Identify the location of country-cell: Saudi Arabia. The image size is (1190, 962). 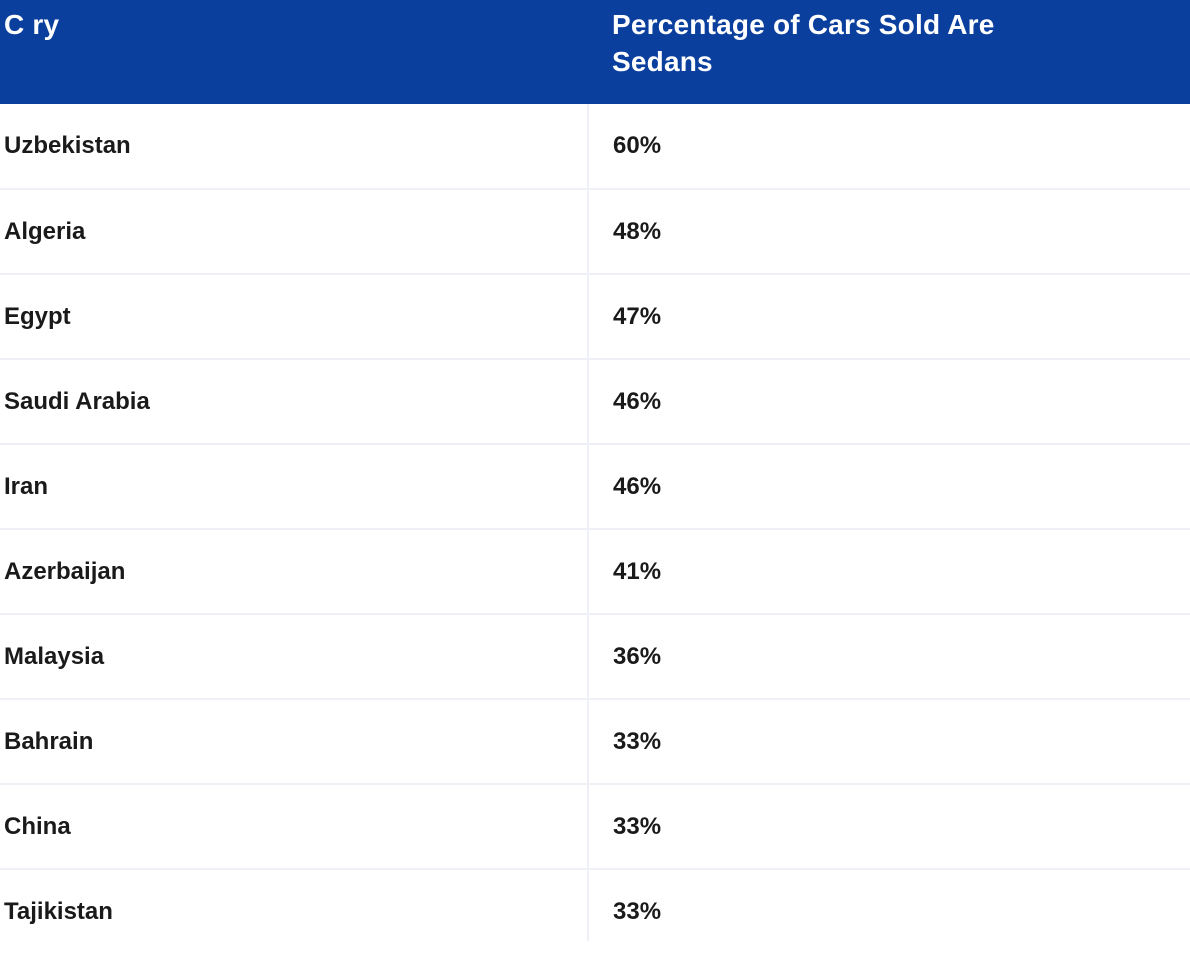
(294, 401).